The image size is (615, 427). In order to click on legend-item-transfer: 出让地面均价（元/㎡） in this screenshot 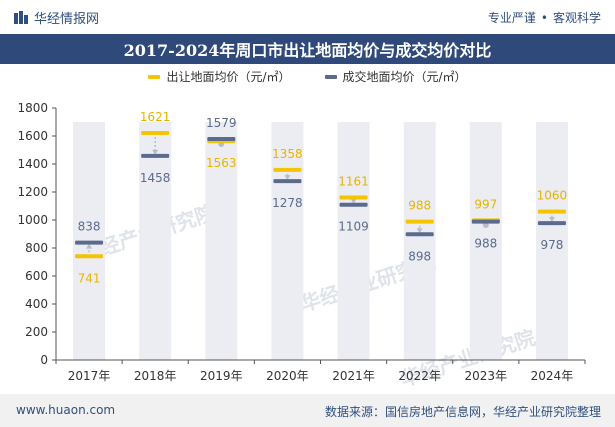, I will do `click(219, 76)`.